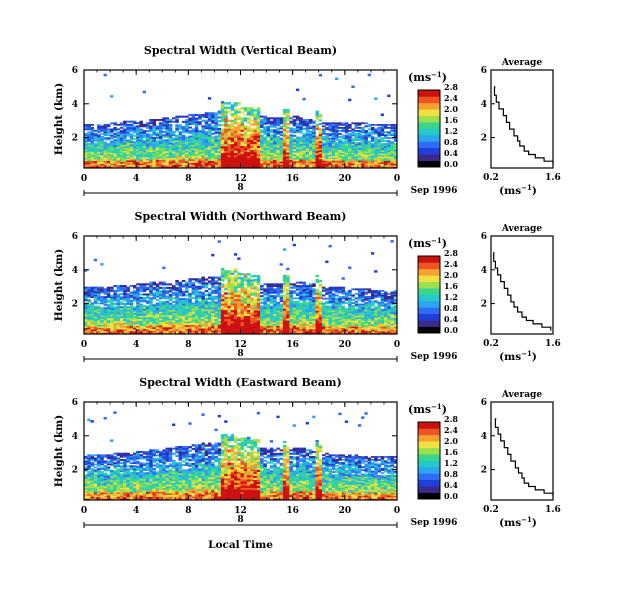  What do you see at coordinates (451, 142) in the screenshot?
I see `colorbar-tick-label: 0.8` at bounding box center [451, 142].